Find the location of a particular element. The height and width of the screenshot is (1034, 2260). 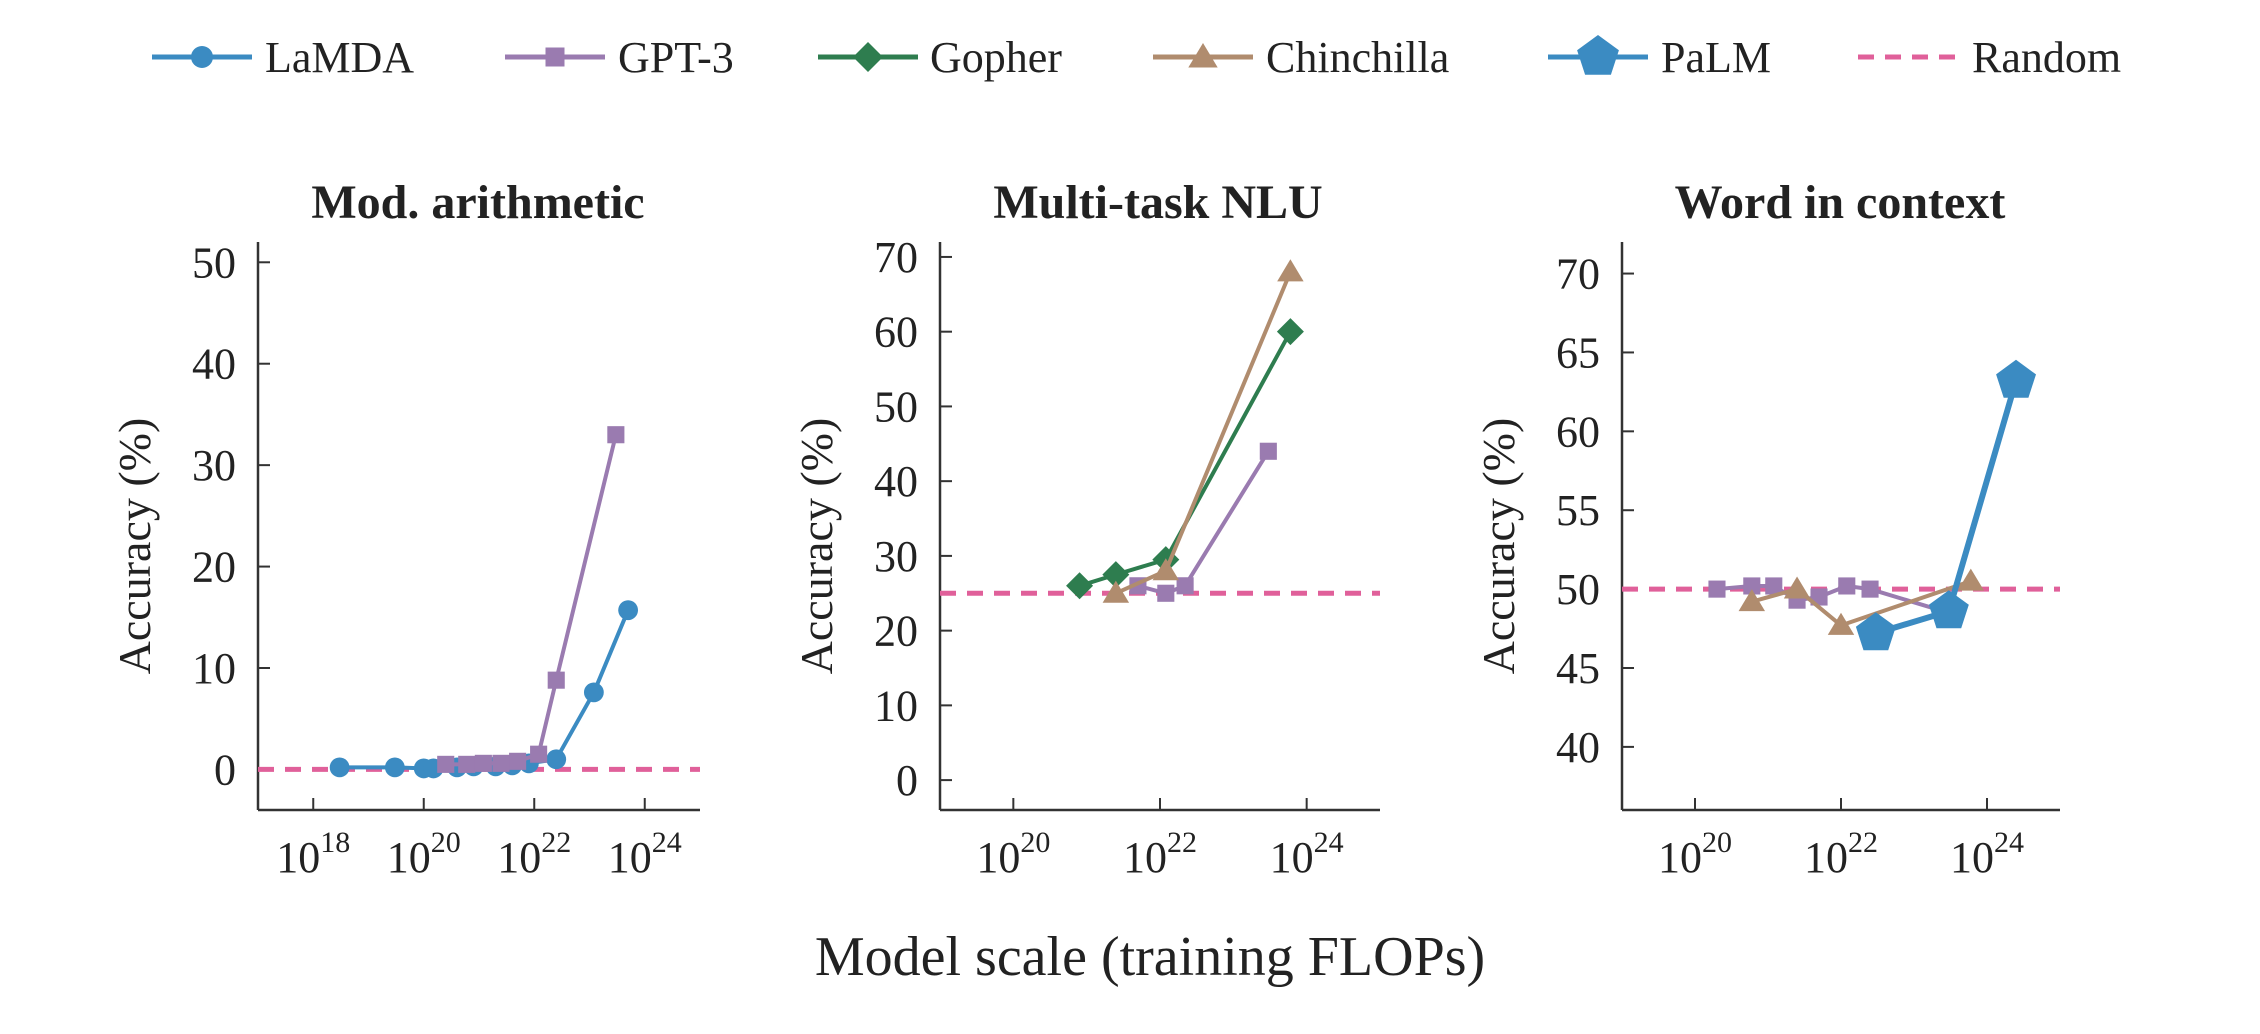

x-axis-label: Model scale (training FLOPs) is located at coordinates (1150, 957).